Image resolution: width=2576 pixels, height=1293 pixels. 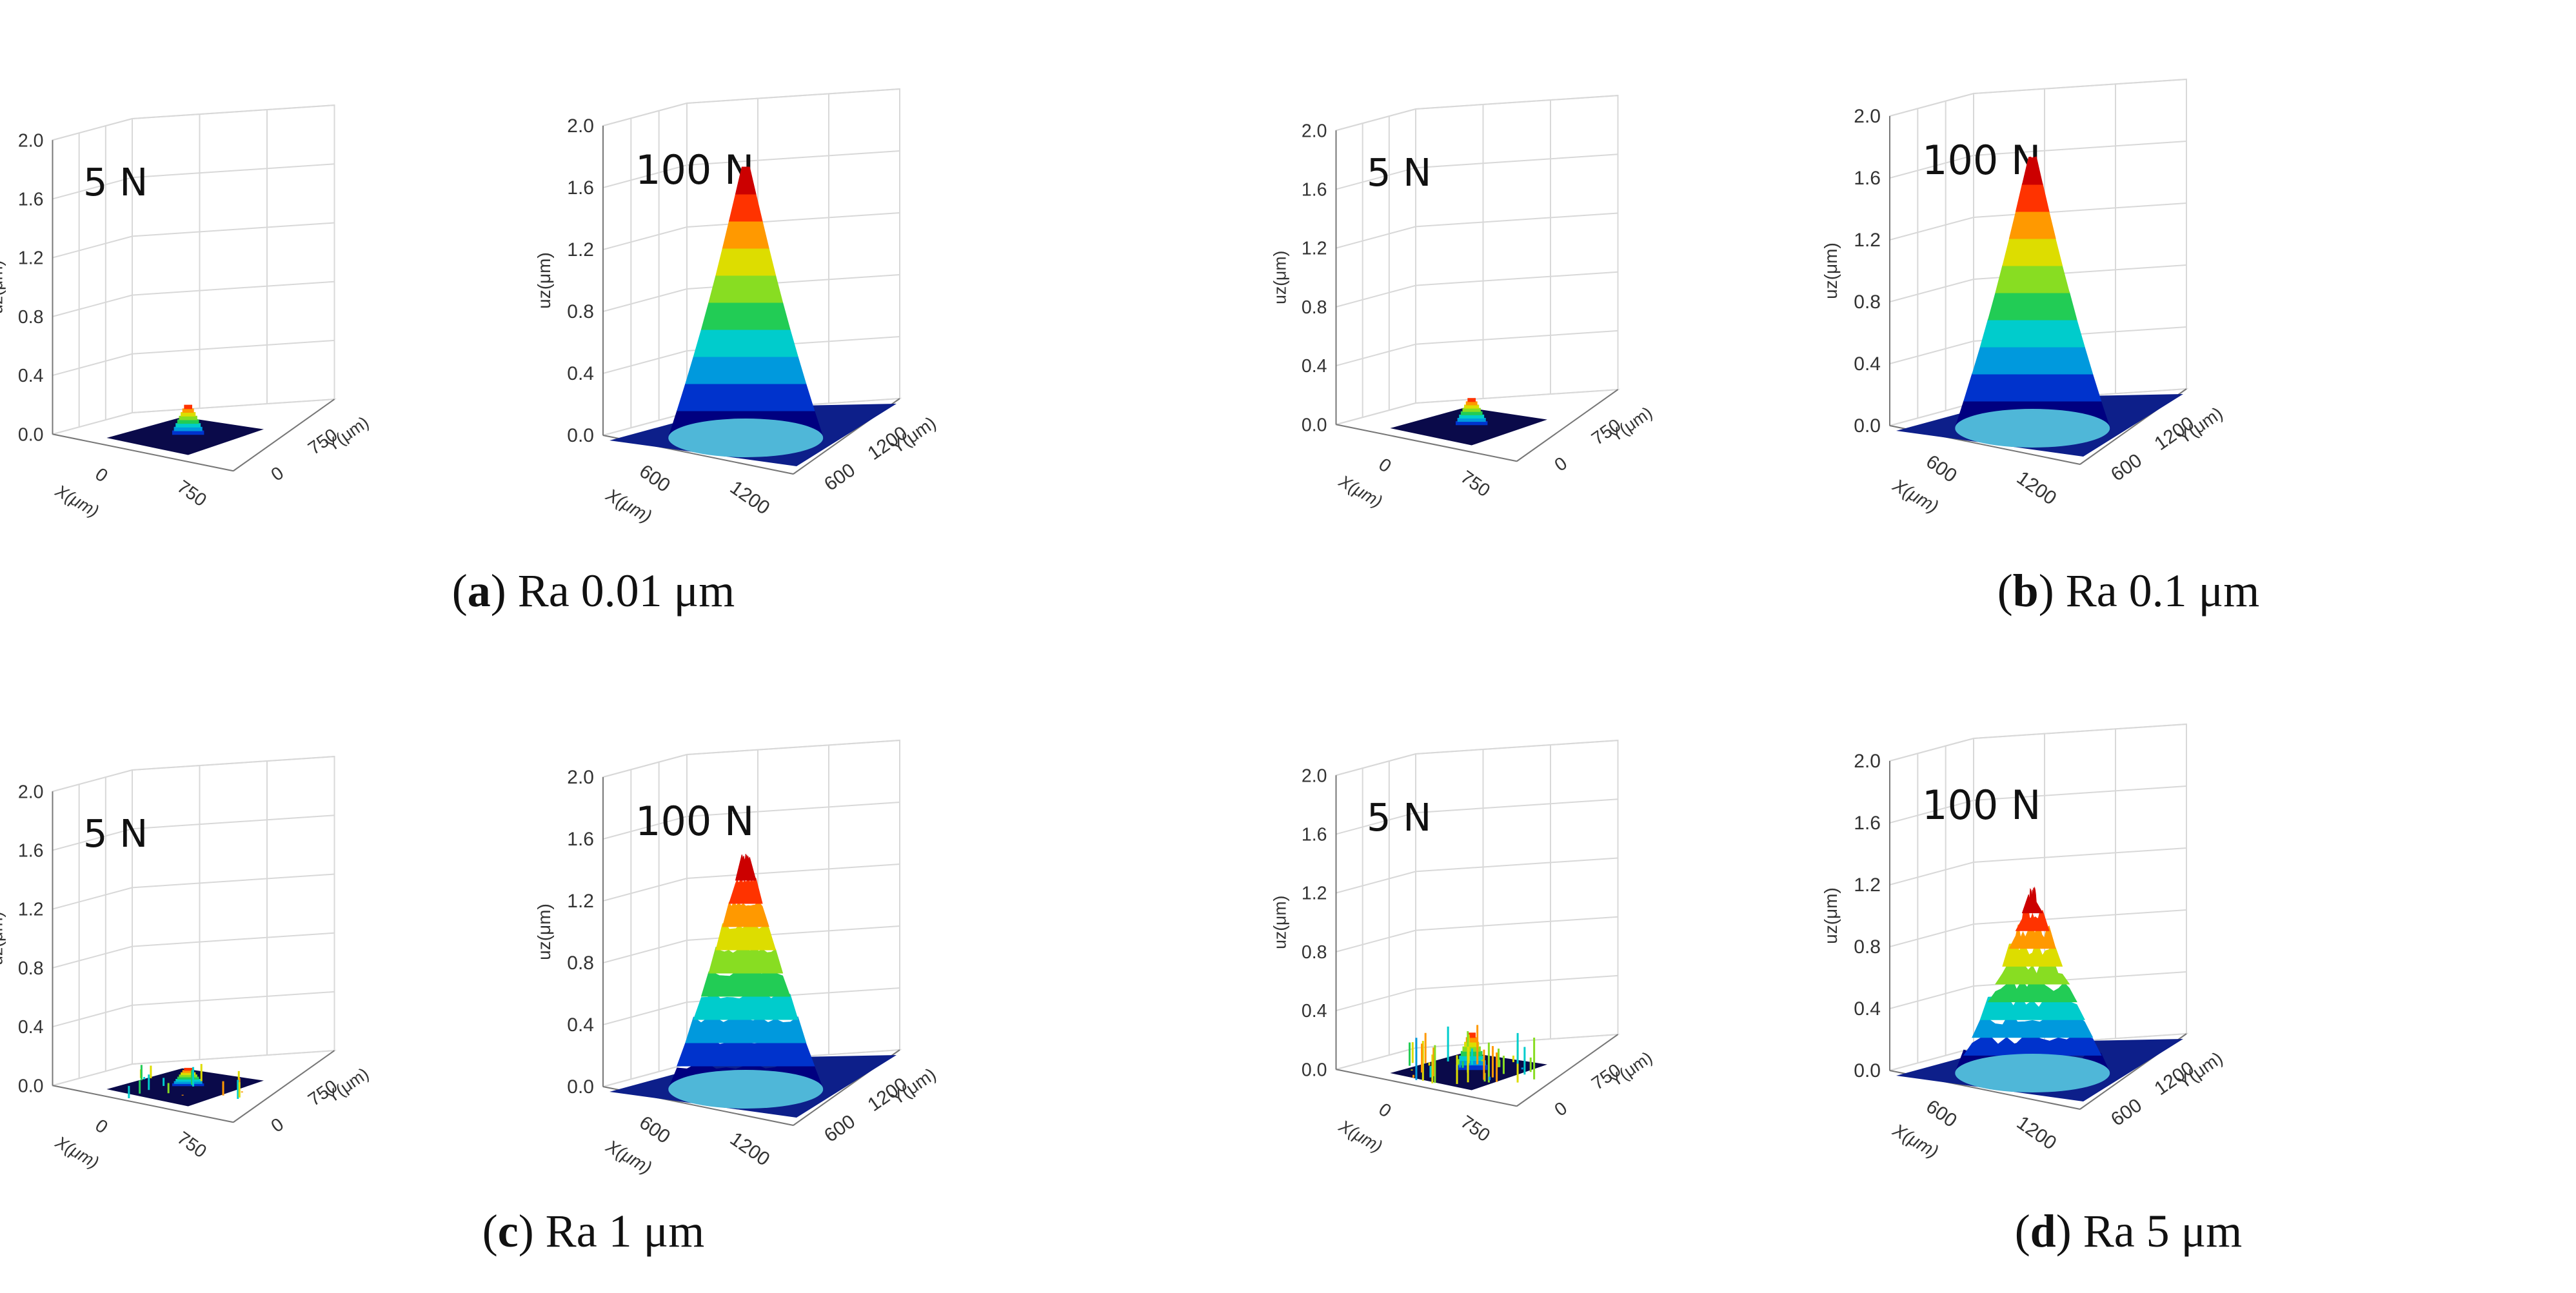 What do you see at coordinates (1831, 915) in the screenshot?
I see `z-axis-label: uz(μm)` at bounding box center [1831, 915].